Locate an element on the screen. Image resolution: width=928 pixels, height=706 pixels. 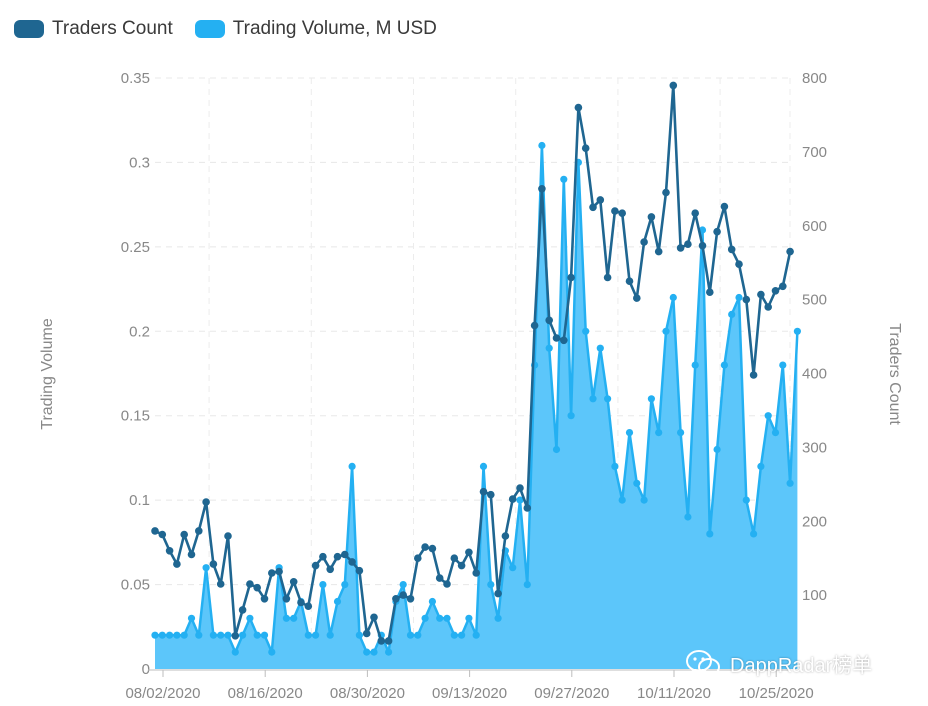
x-tick-label: 08/16/2020 is located at coordinates (265, 693).